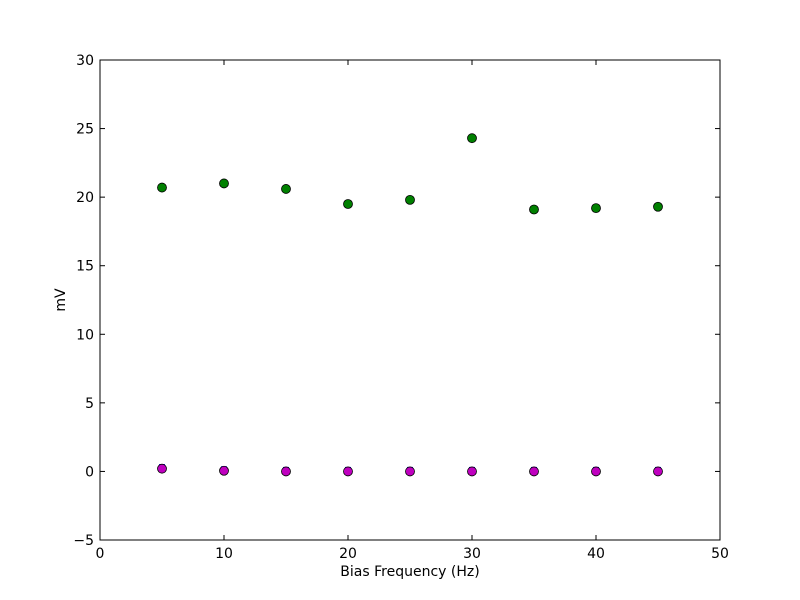 This screenshot has width=800, height=600. What do you see at coordinates (85, 267) in the screenshot?
I see `y-tick-label: 15` at bounding box center [85, 267].